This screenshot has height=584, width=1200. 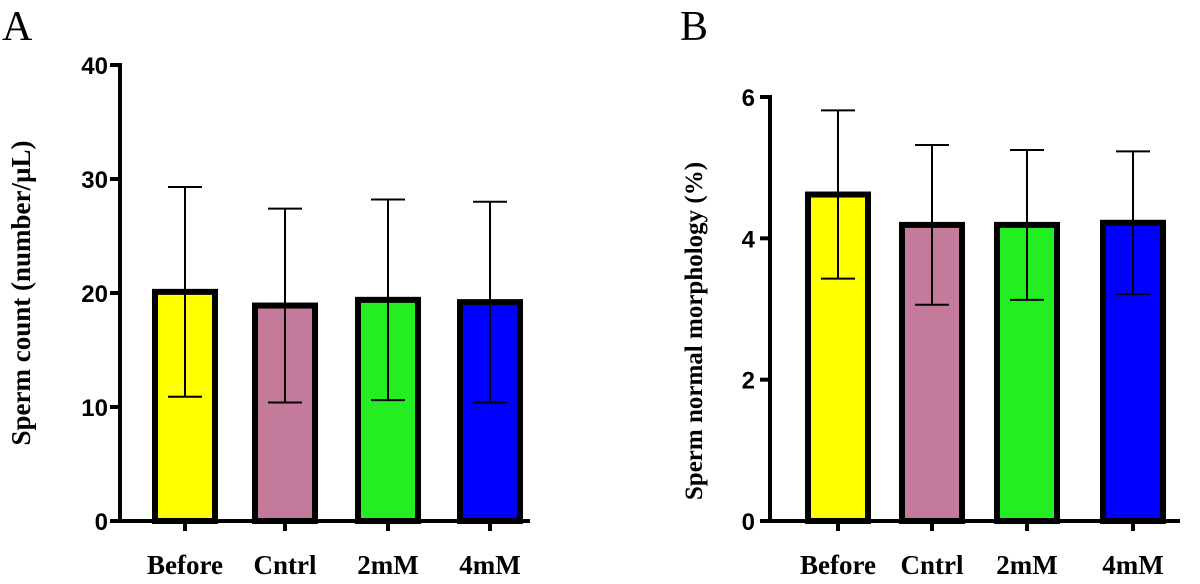 I want to click on panel-letter: A, so click(x=17, y=27).